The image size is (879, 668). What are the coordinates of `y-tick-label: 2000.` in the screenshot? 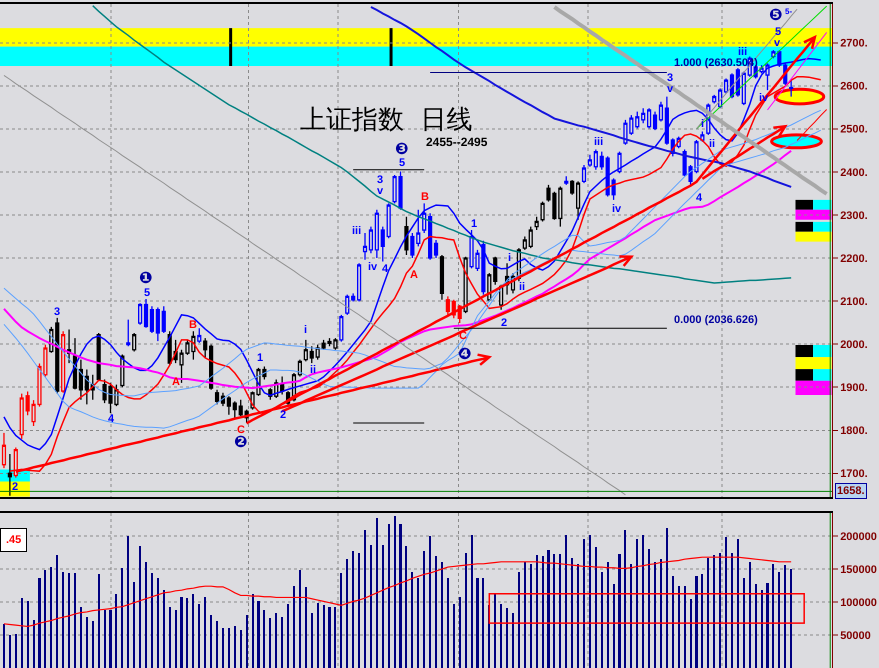 It's located at (854, 345).